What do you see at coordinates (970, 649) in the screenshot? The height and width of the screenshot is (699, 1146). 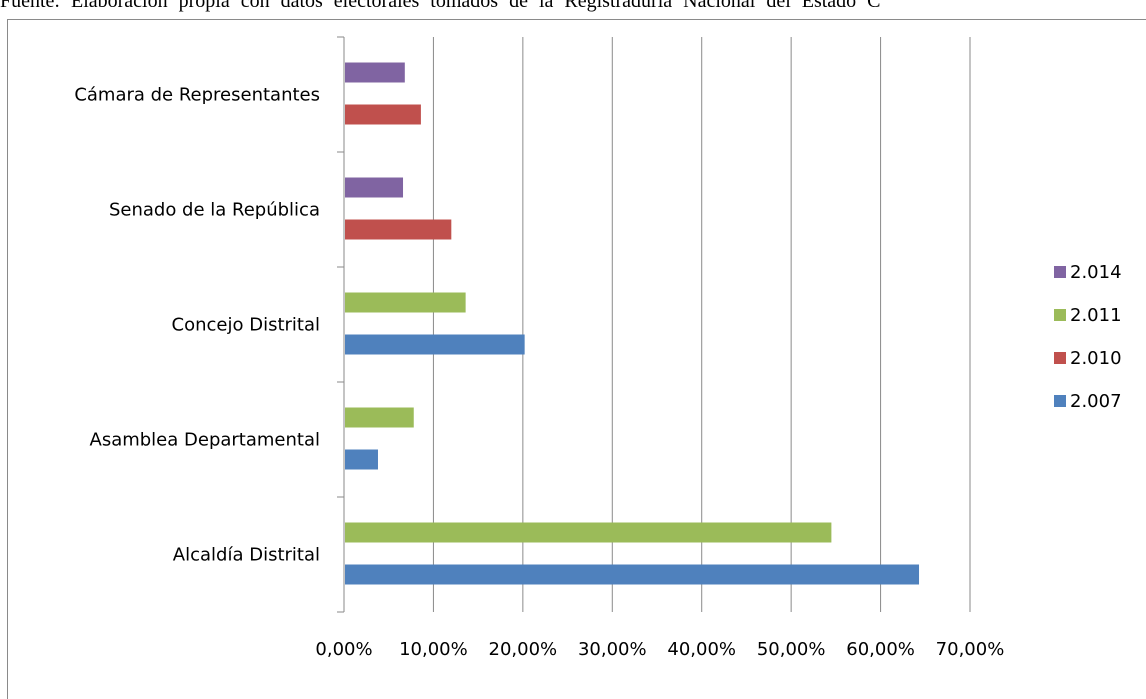 I see `x-tick-label: 70,00%` at bounding box center [970, 649].